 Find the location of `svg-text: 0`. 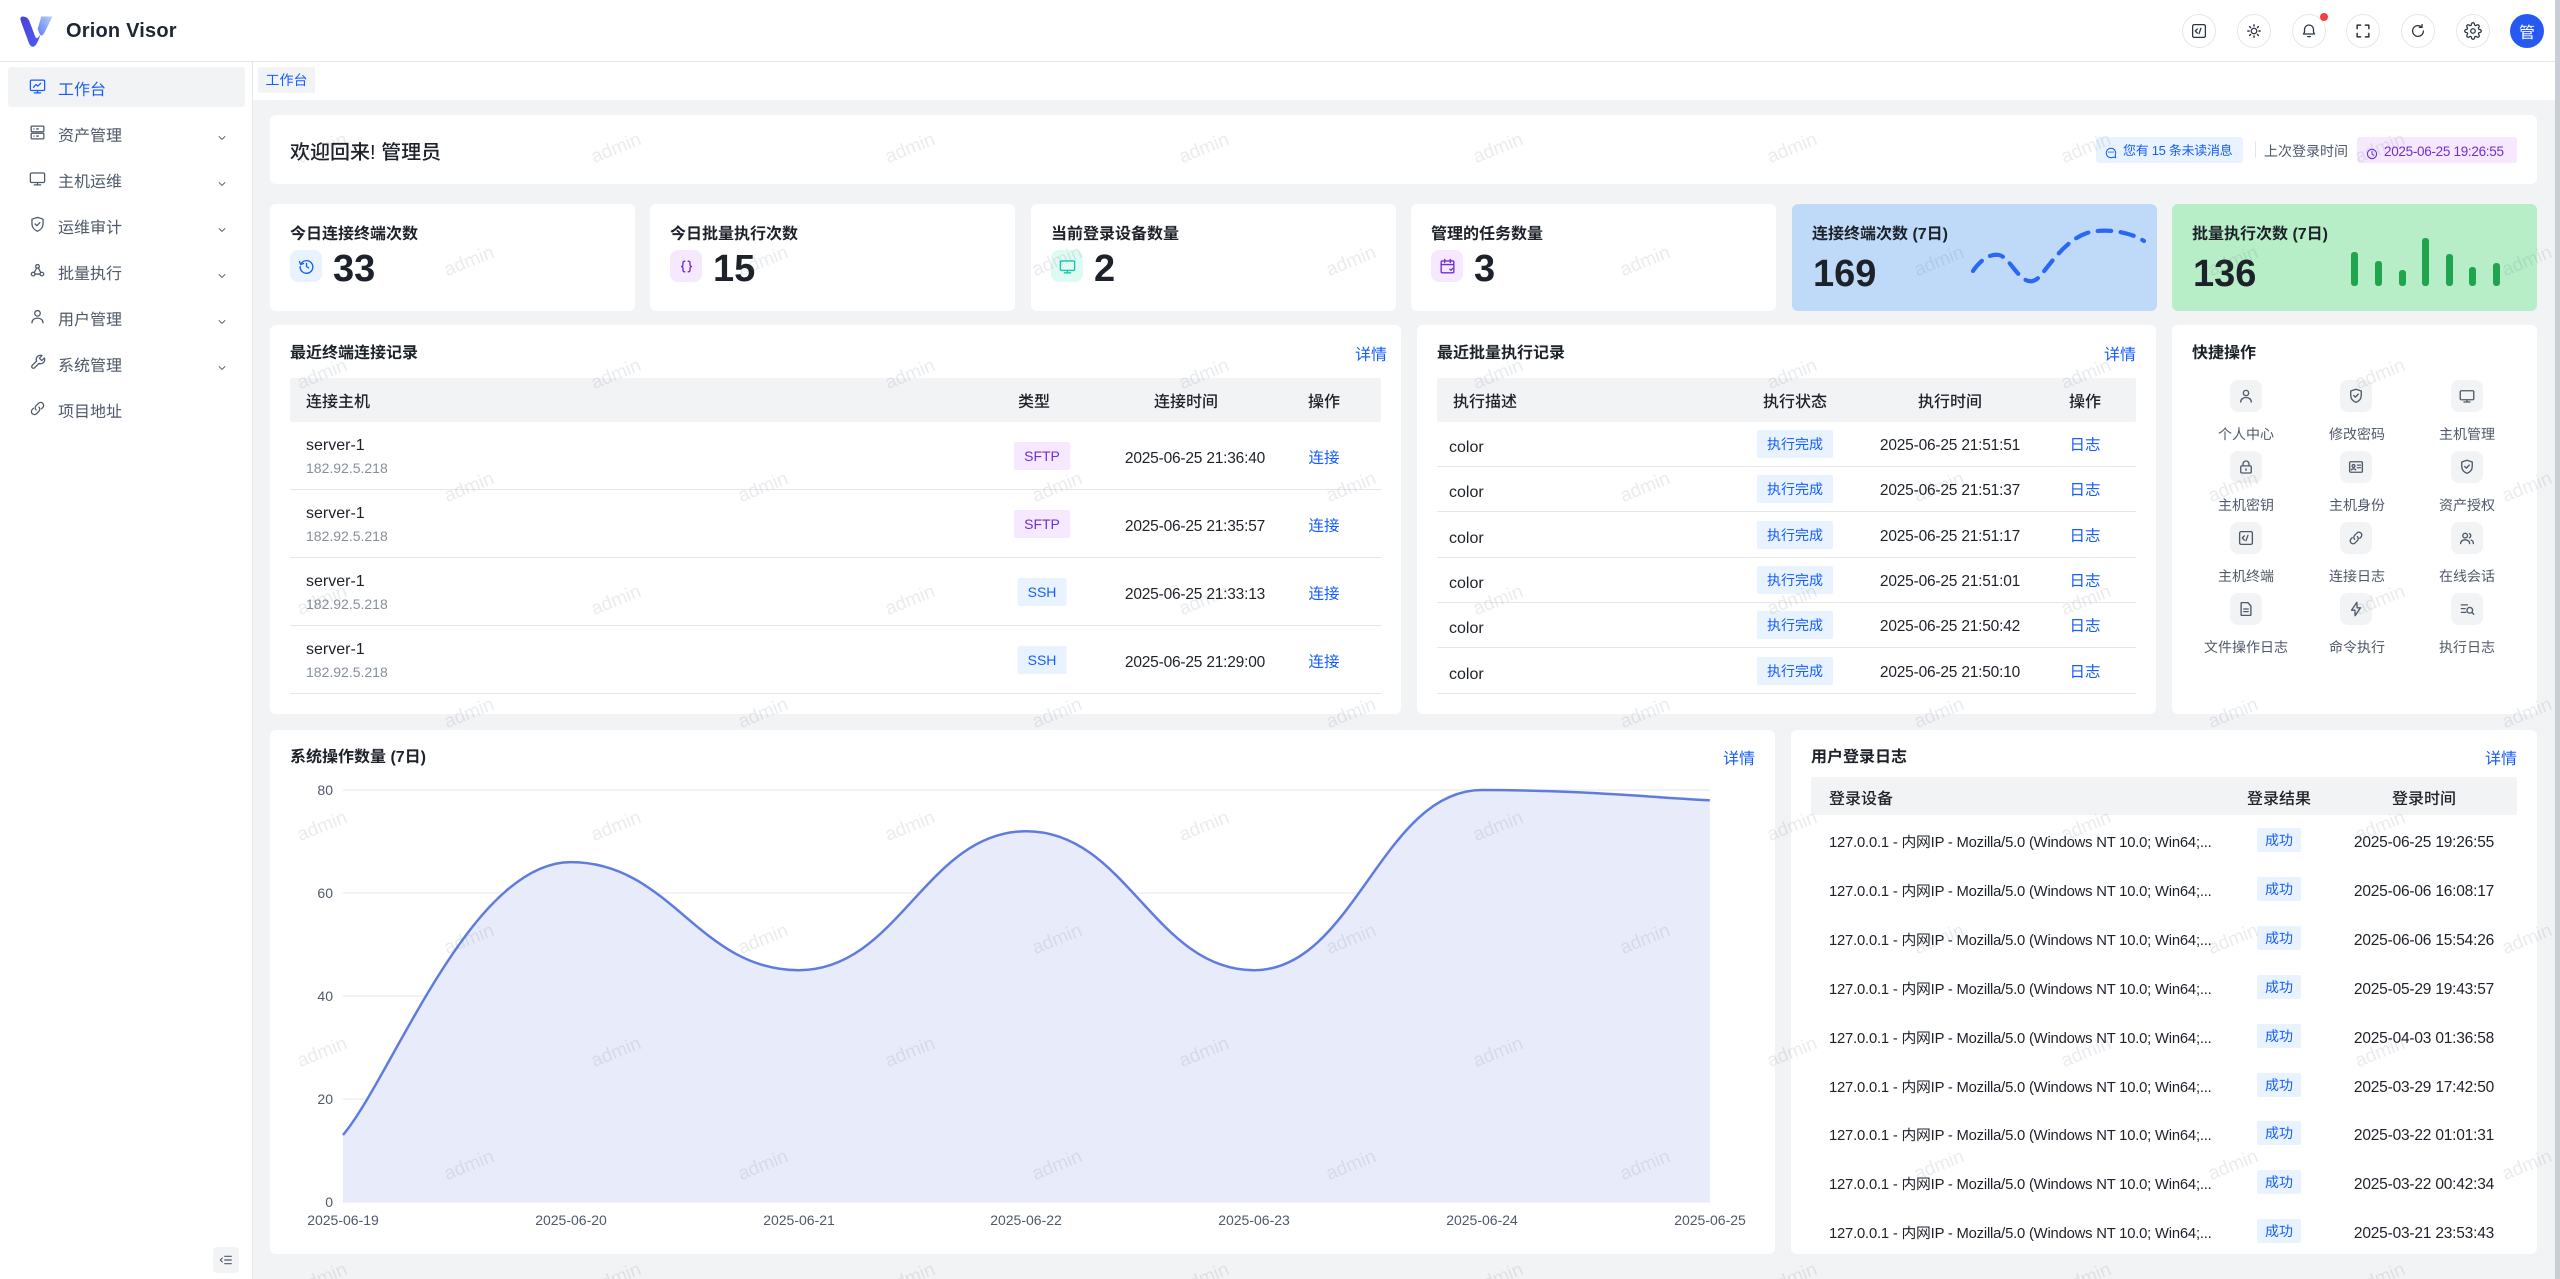

svg-text: 0 is located at coordinates (329, 1202).